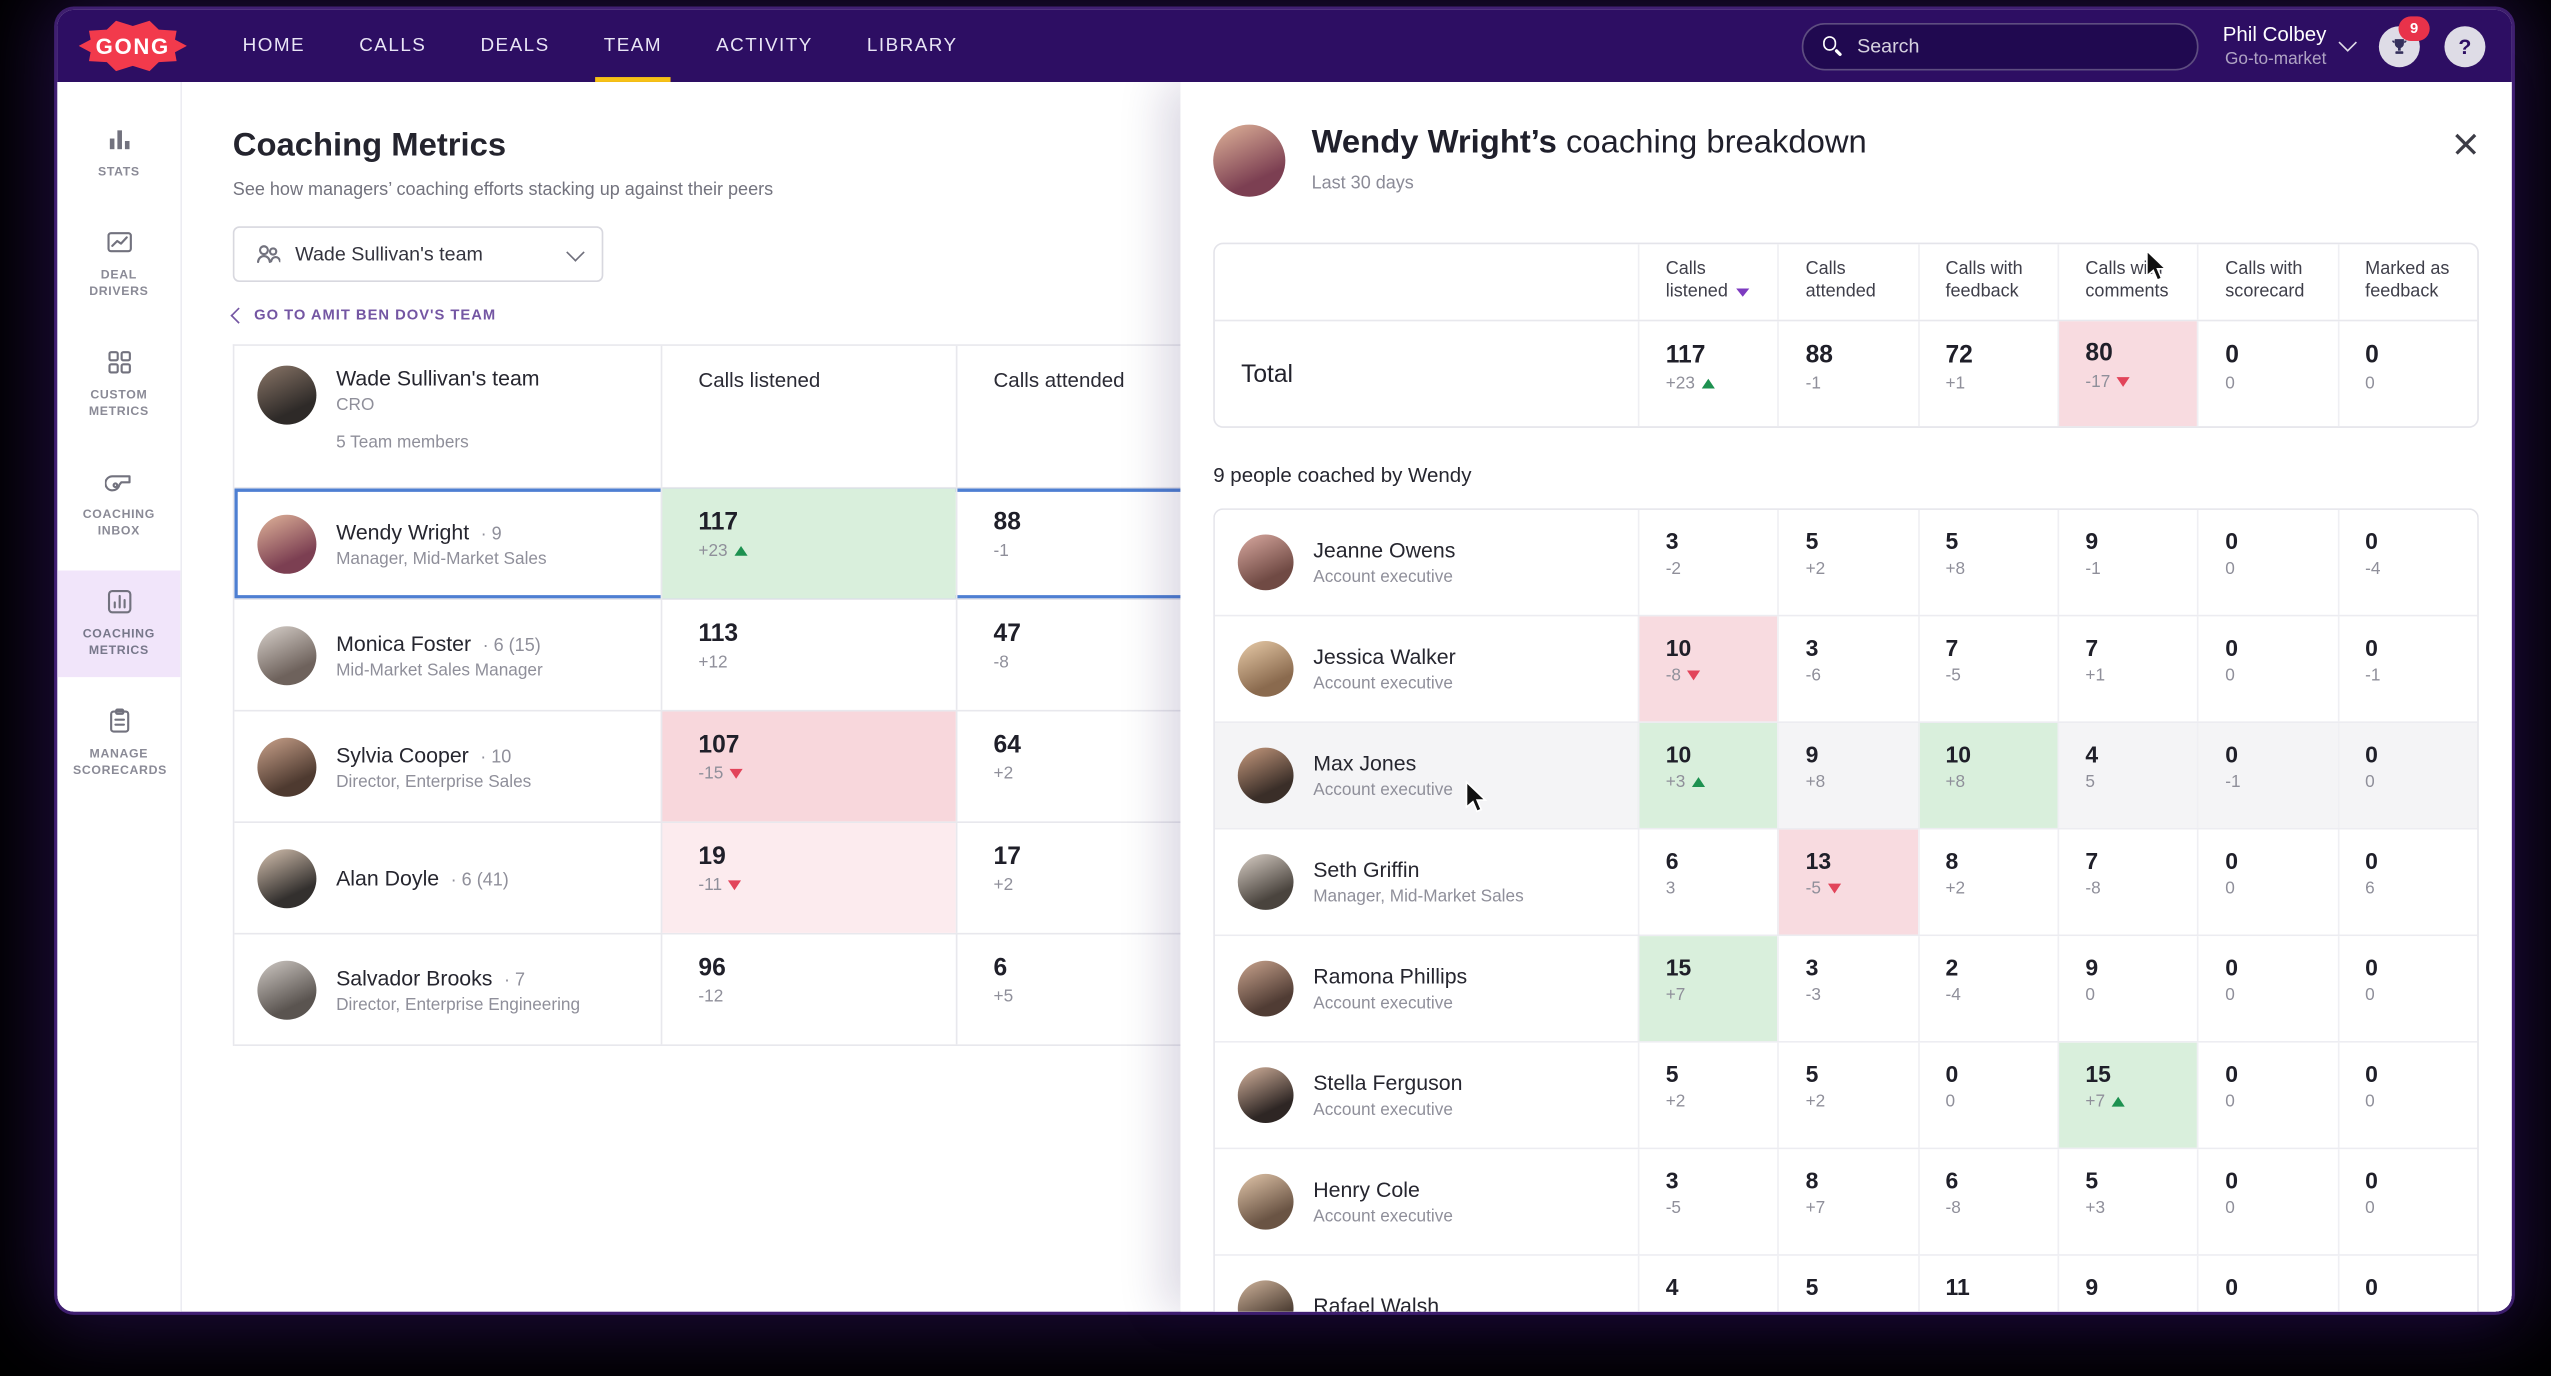  Describe the element at coordinates (2404, 41) in the screenshot. I see `notifications-button: 9` at that location.